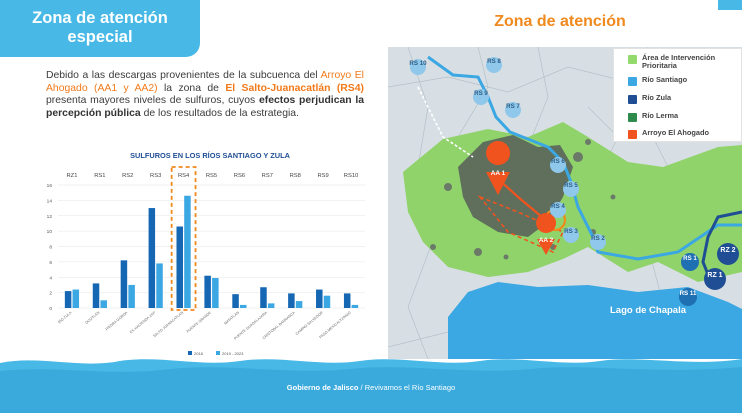 The image size is (742, 413). Describe the element at coordinates (481, 97) in the screenshot. I see `marker-rs9` at that location.